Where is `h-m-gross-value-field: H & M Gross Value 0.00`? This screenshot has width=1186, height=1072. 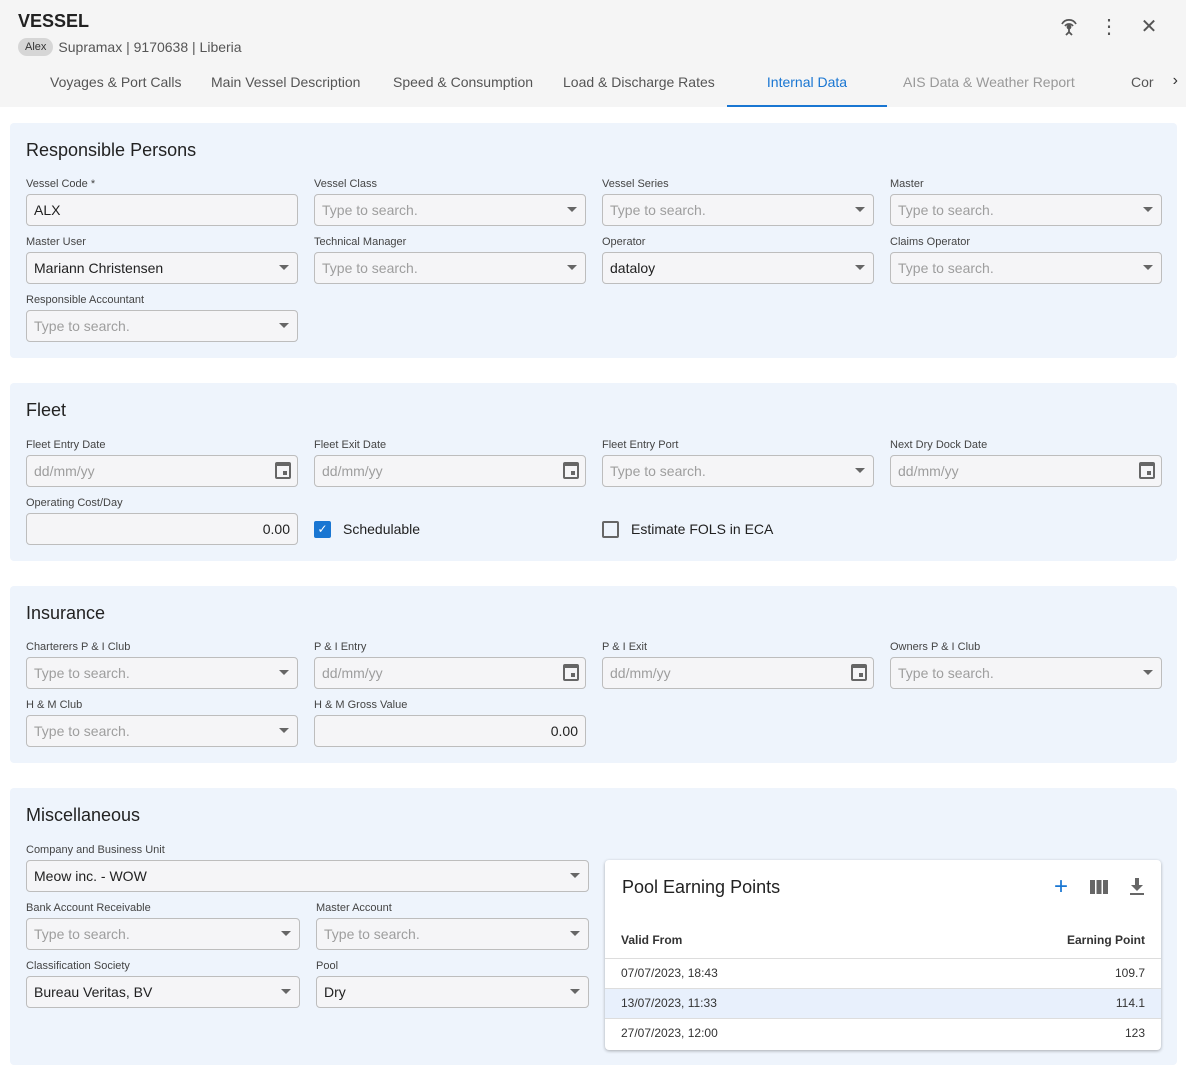
h-m-gross-value-field: H & M Gross Value 0.00 is located at coordinates (450, 724).